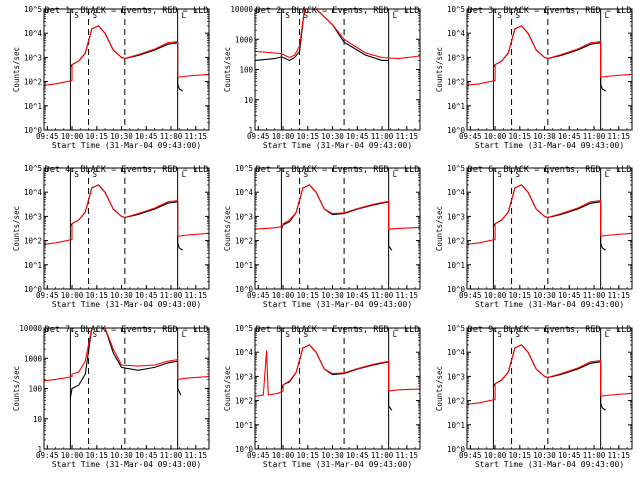 This screenshot has width=640, height=480. Describe the element at coordinates (38, 419) in the screenshot. I see `y-tick-label: 10` at that location.